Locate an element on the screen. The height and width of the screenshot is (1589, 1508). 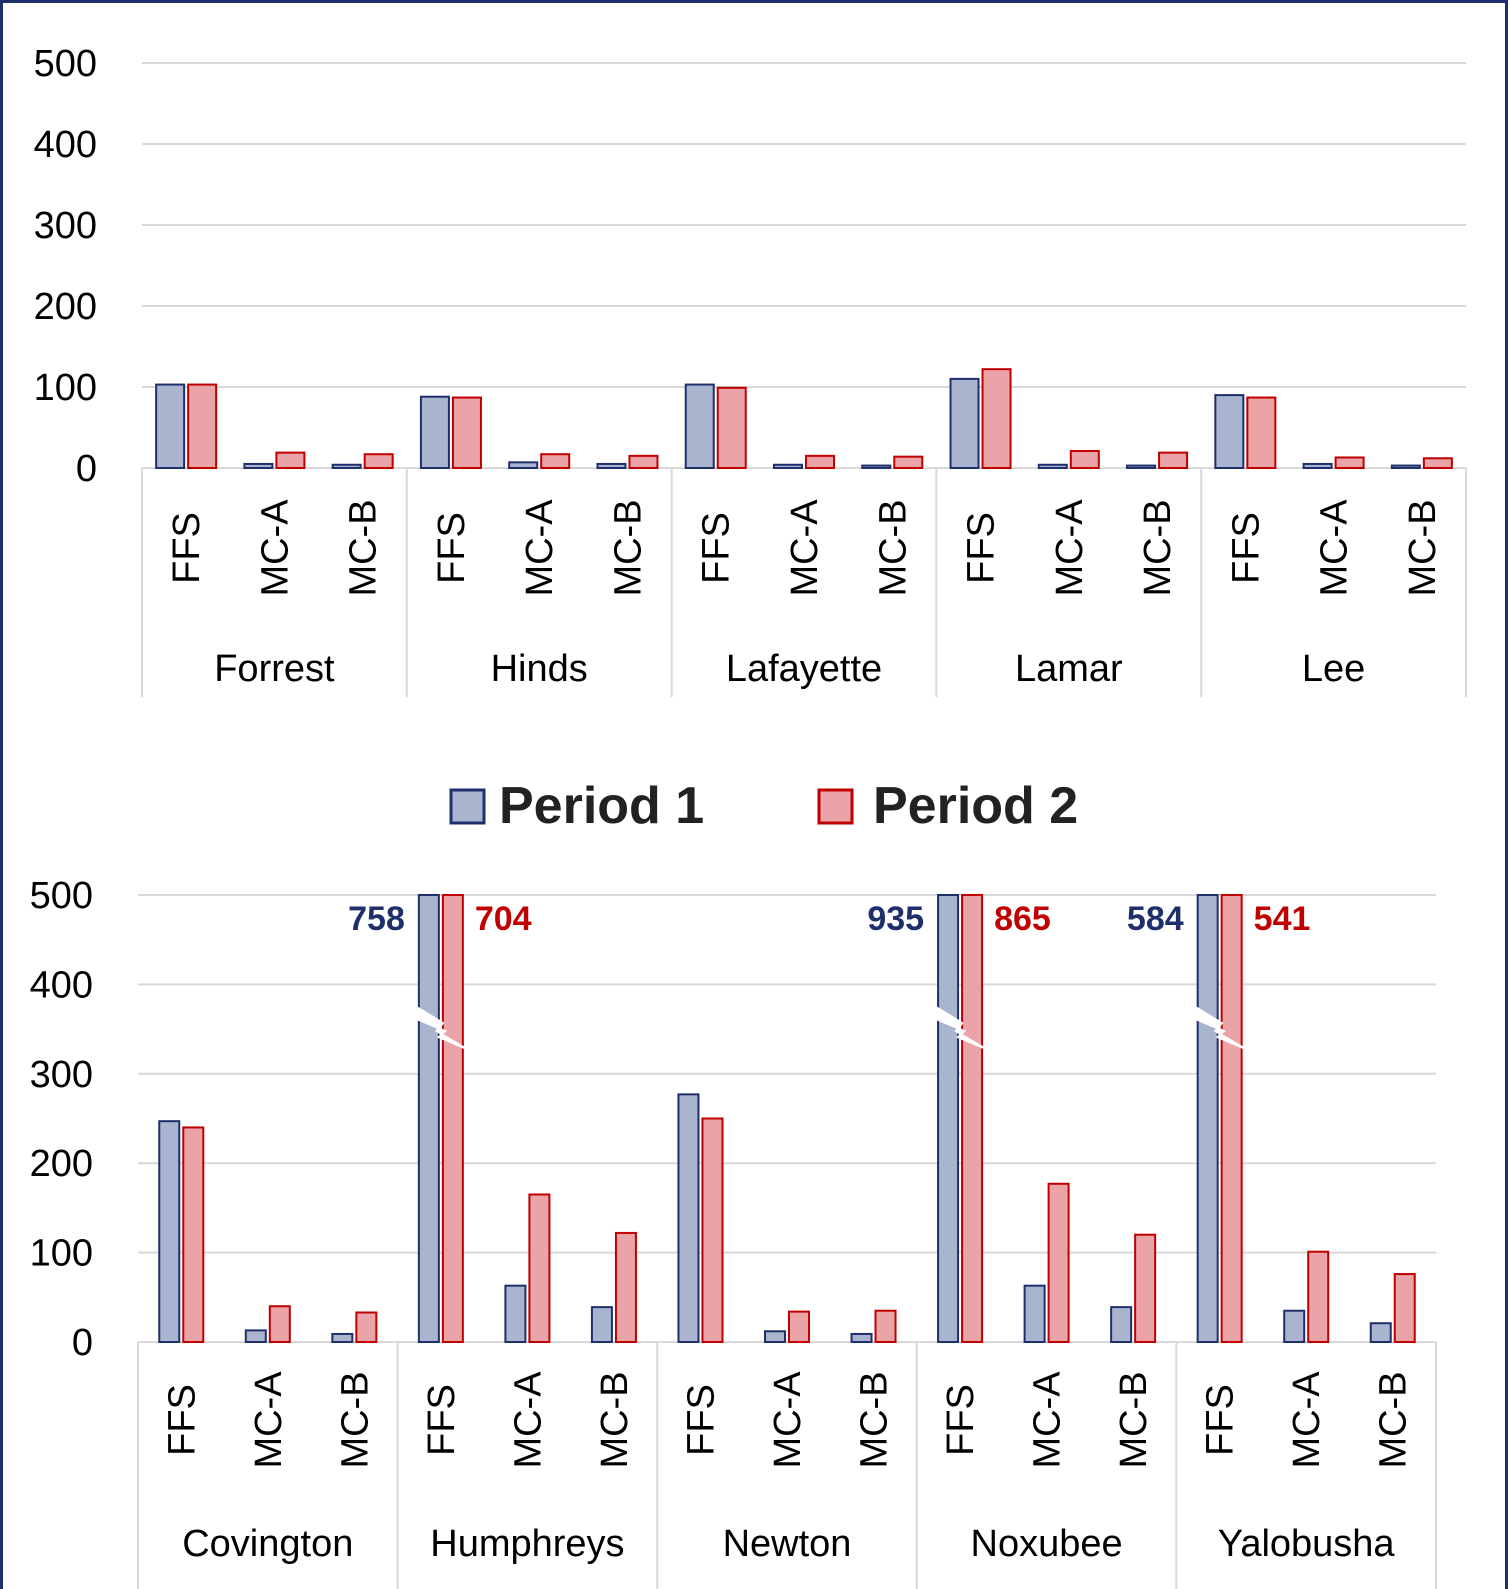
group-label: Newton is located at coordinates (787, 1544).